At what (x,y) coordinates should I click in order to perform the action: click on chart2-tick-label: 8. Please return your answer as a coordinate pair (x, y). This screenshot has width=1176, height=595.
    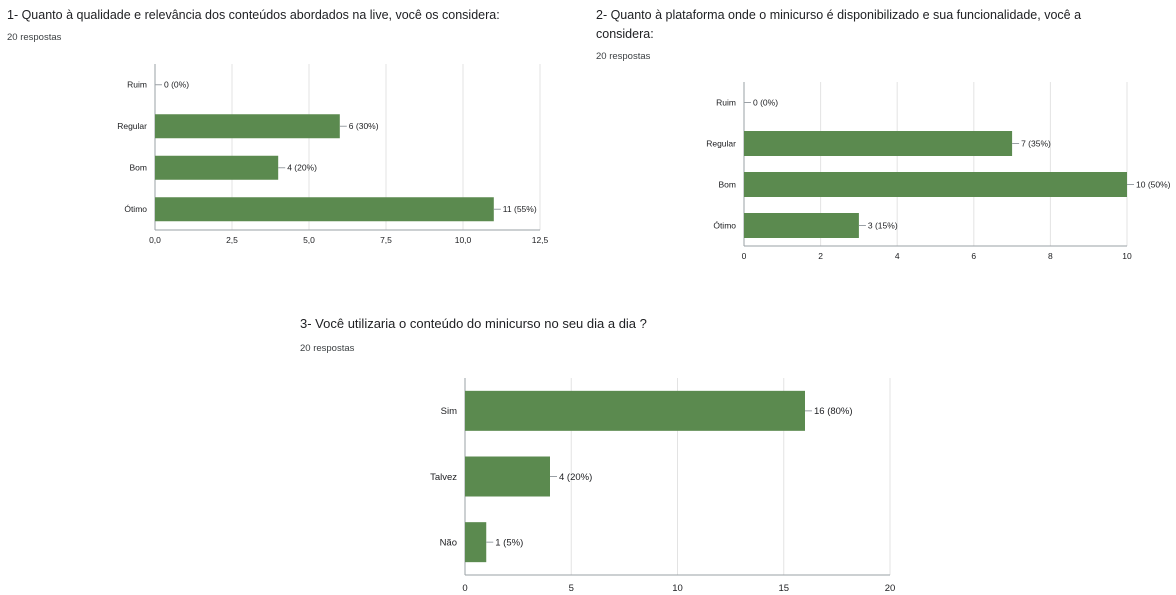
    Looking at the image, I should click on (1050, 256).